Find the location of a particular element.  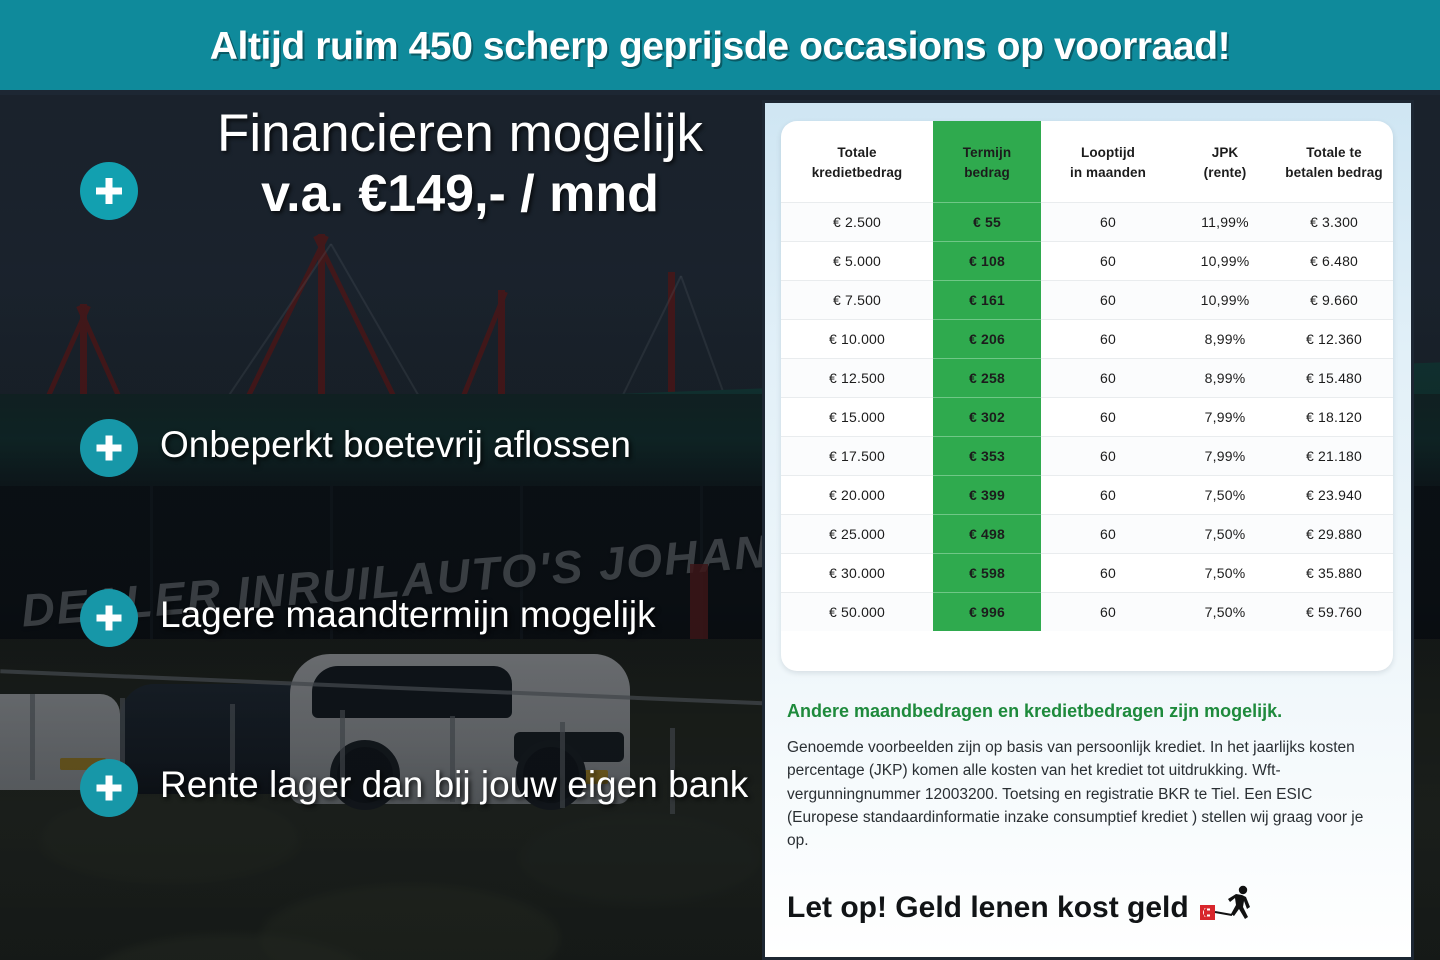

table-row: € 20.000 € 399 60 7,50% € 23.940 is located at coordinates (1087, 495).